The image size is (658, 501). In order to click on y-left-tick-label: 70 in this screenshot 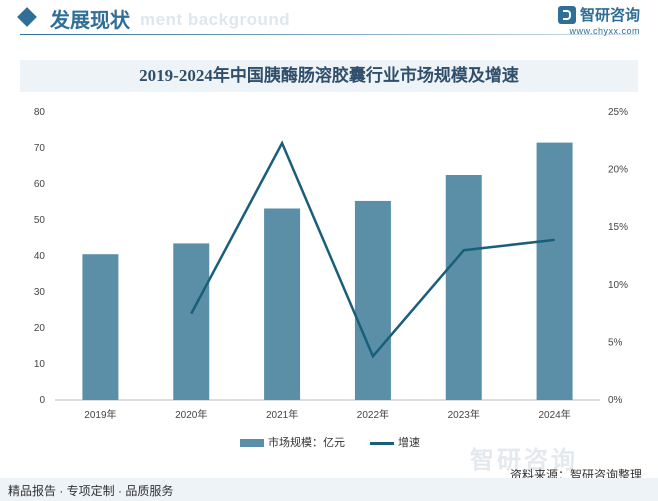, I will do `click(40, 148)`.